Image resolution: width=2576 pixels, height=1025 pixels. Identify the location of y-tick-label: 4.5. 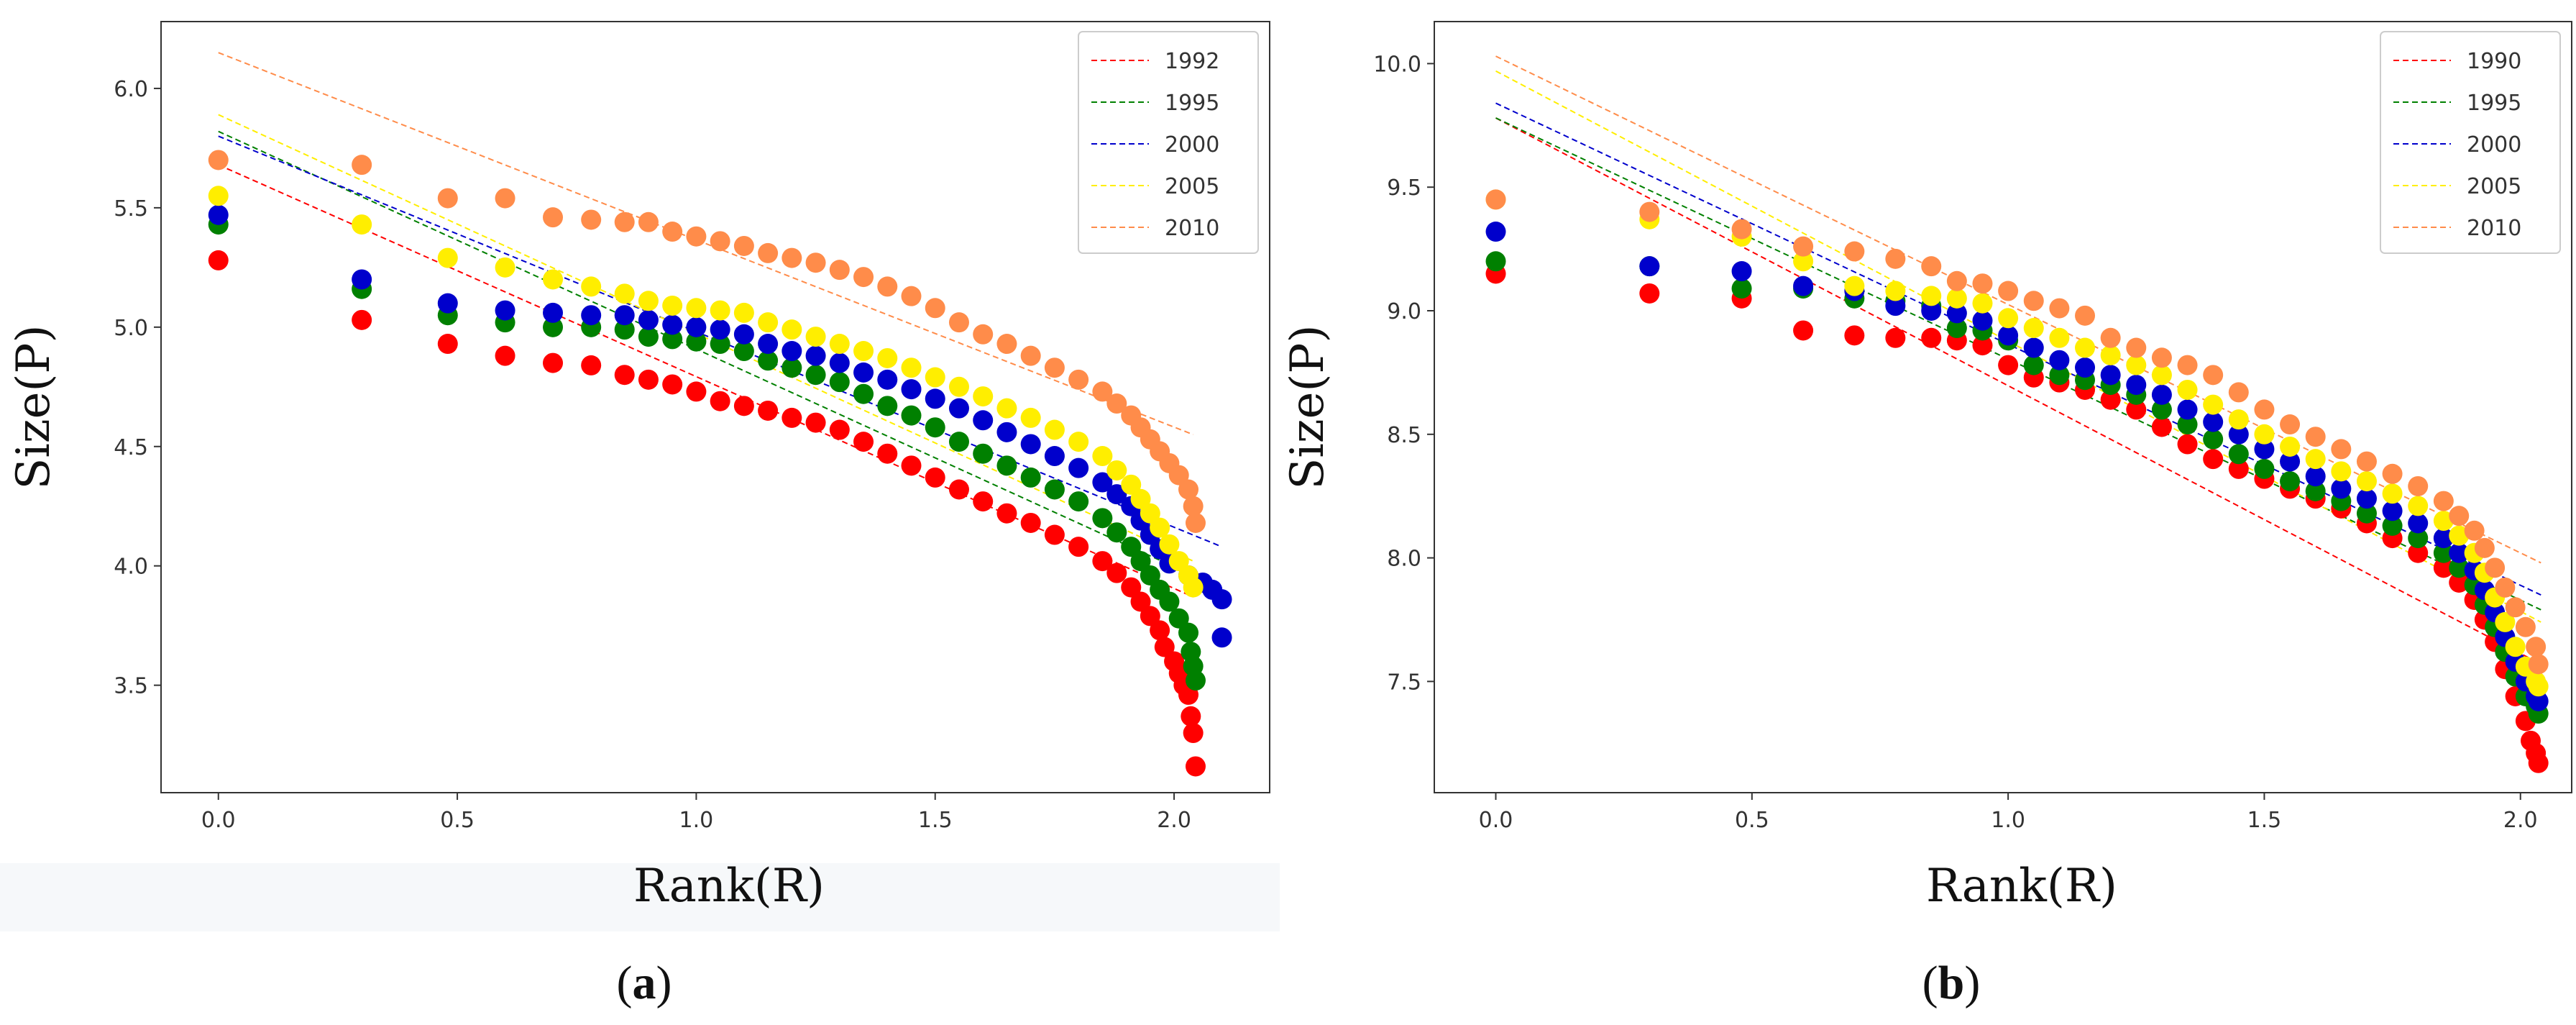
(131, 447).